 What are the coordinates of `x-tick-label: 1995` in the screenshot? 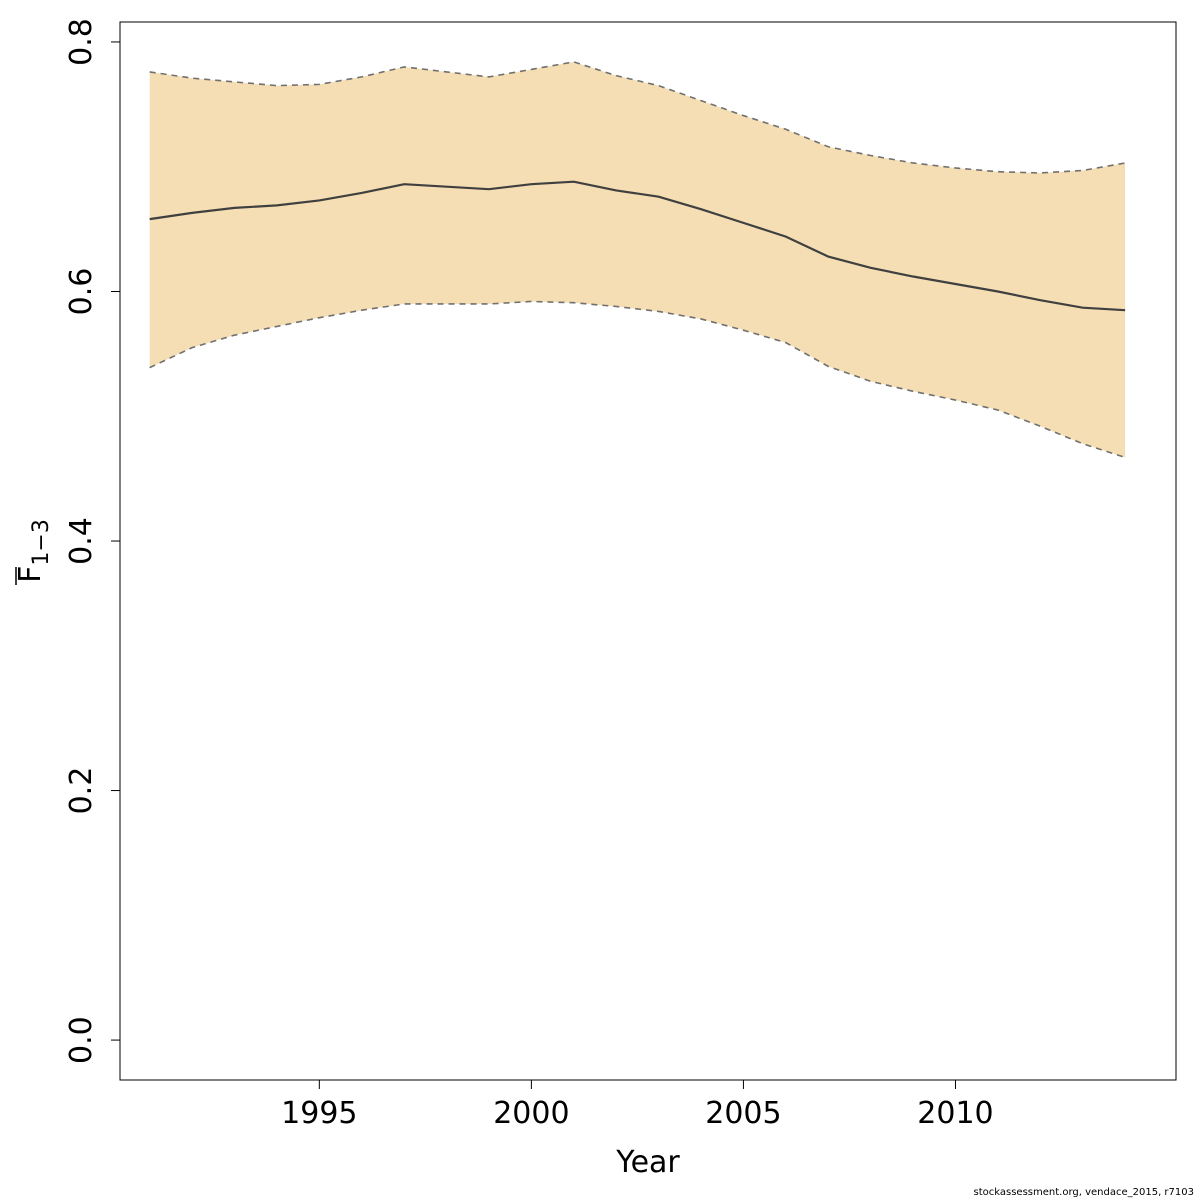 It's located at (319, 1113).